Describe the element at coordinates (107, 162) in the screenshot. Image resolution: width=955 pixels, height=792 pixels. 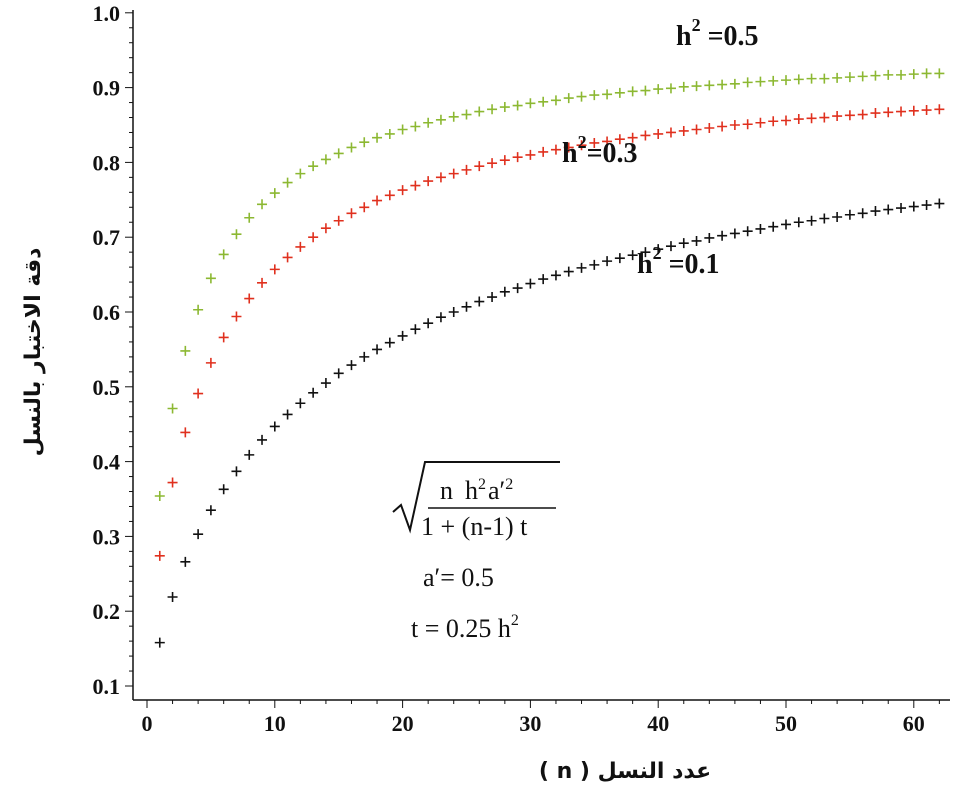
I see `y-tick-label: 0.8` at that location.